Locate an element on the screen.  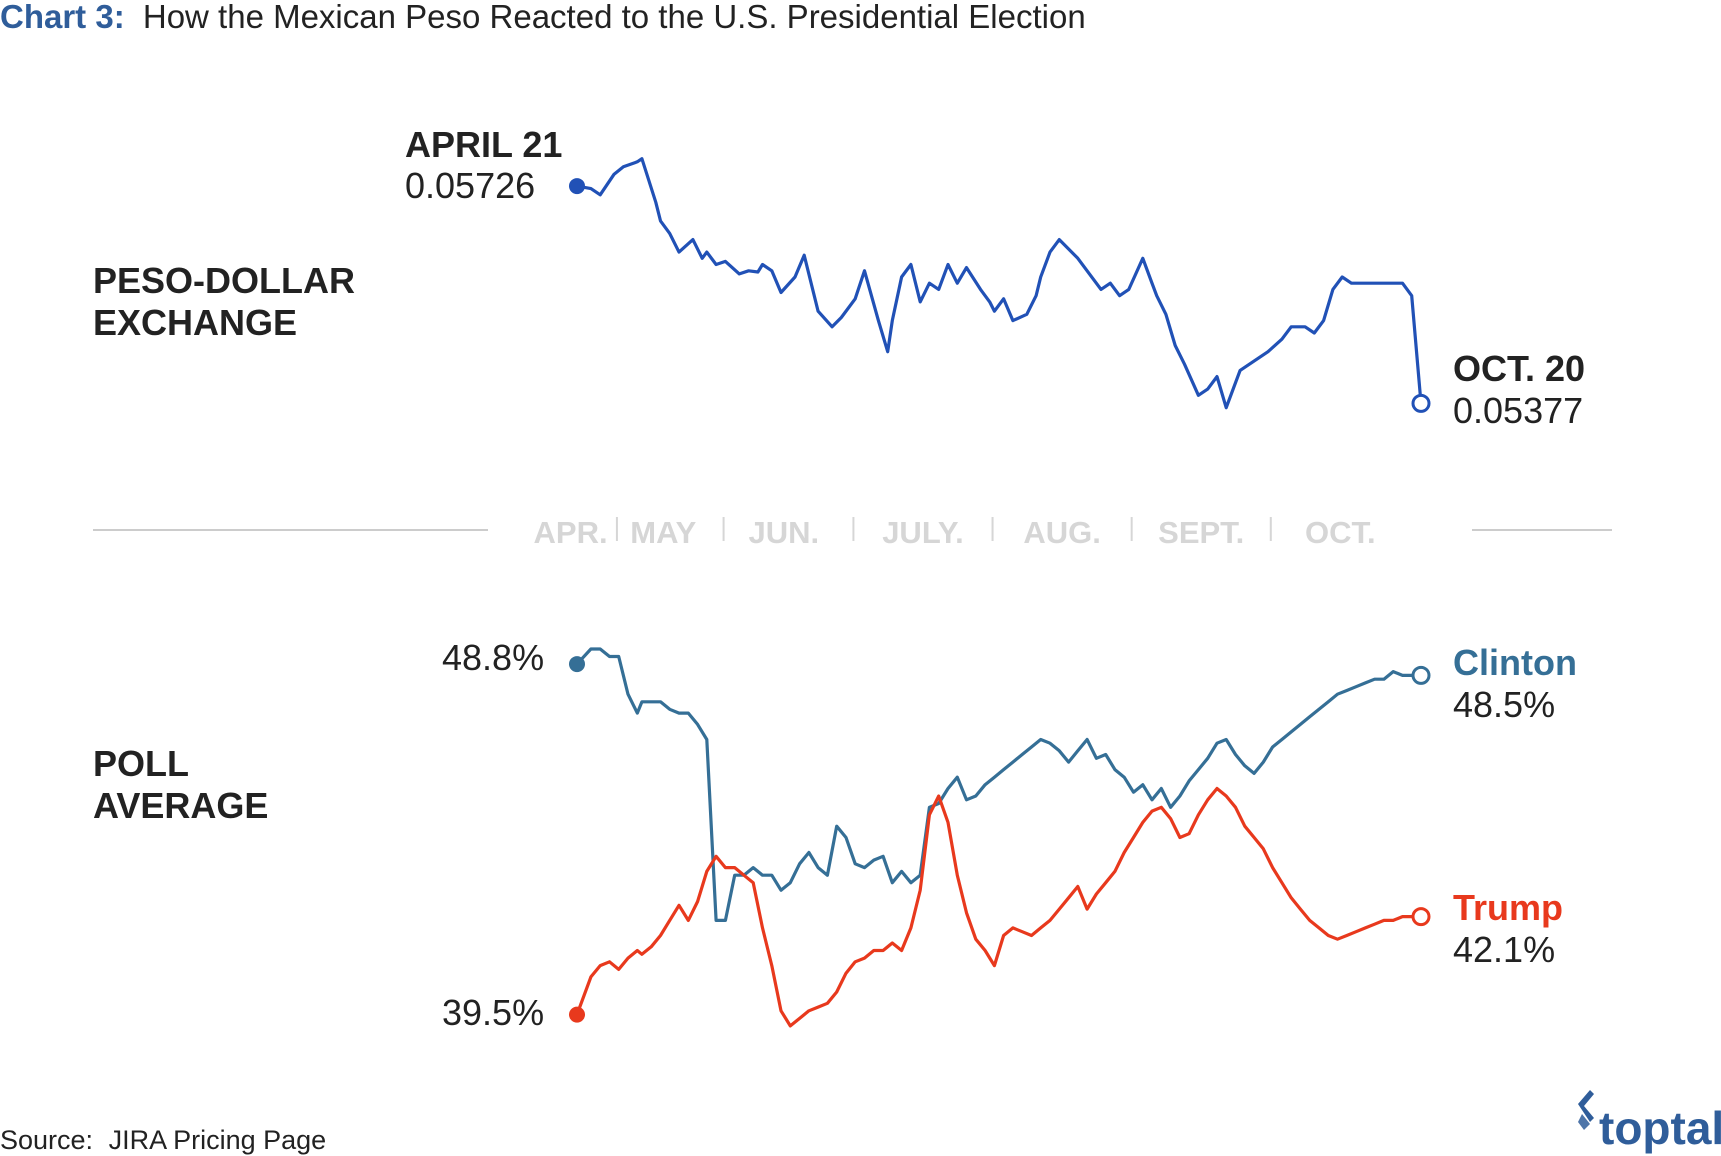
clinton-start-value: 48.8% is located at coordinates (493, 657).